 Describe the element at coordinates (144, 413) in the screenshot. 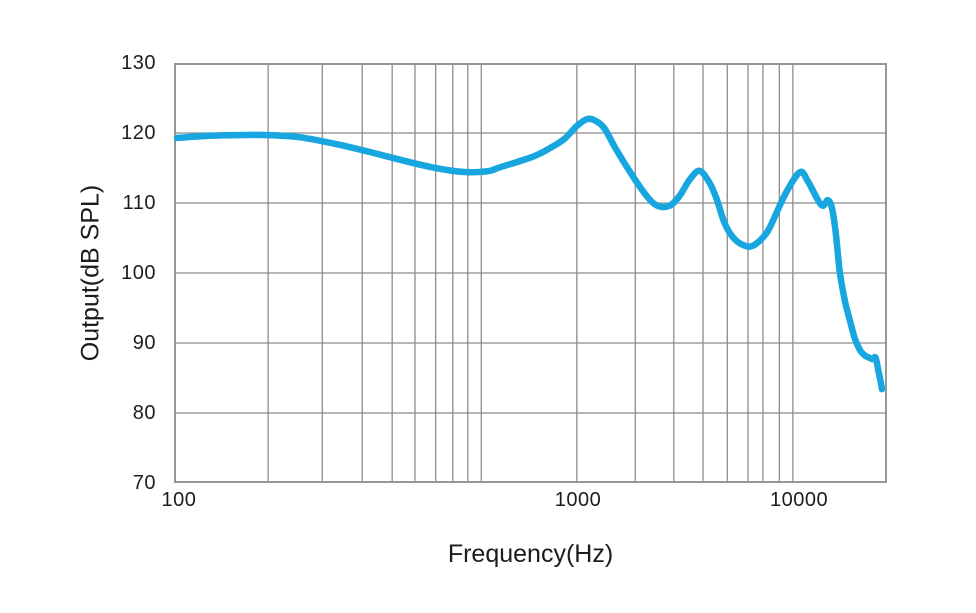

I see `y-tick-label: 80` at that location.